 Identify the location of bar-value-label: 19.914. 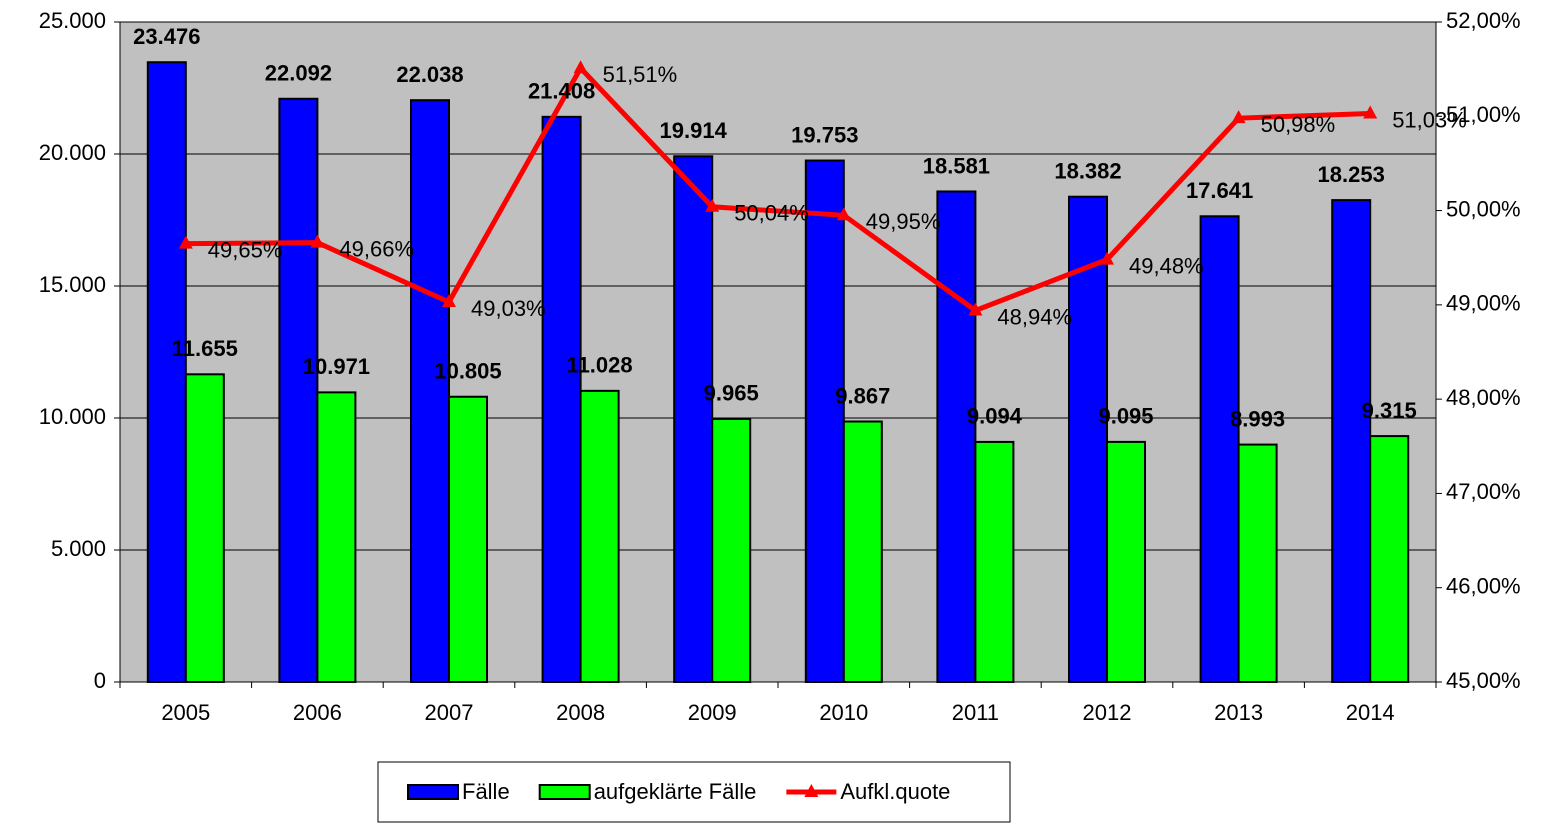
(694, 130).